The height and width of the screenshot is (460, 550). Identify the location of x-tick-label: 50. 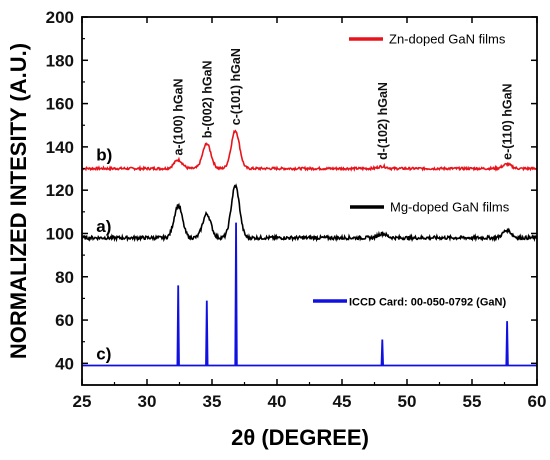
(407, 401).